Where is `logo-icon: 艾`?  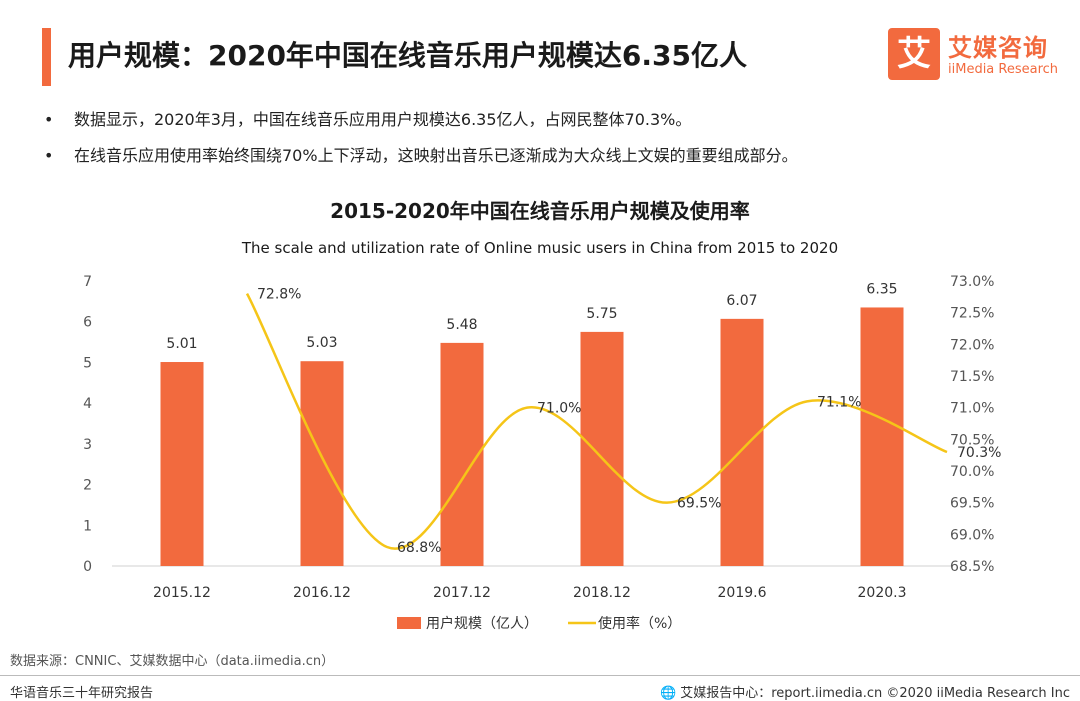 logo-icon: 艾 is located at coordinates (914, 54).